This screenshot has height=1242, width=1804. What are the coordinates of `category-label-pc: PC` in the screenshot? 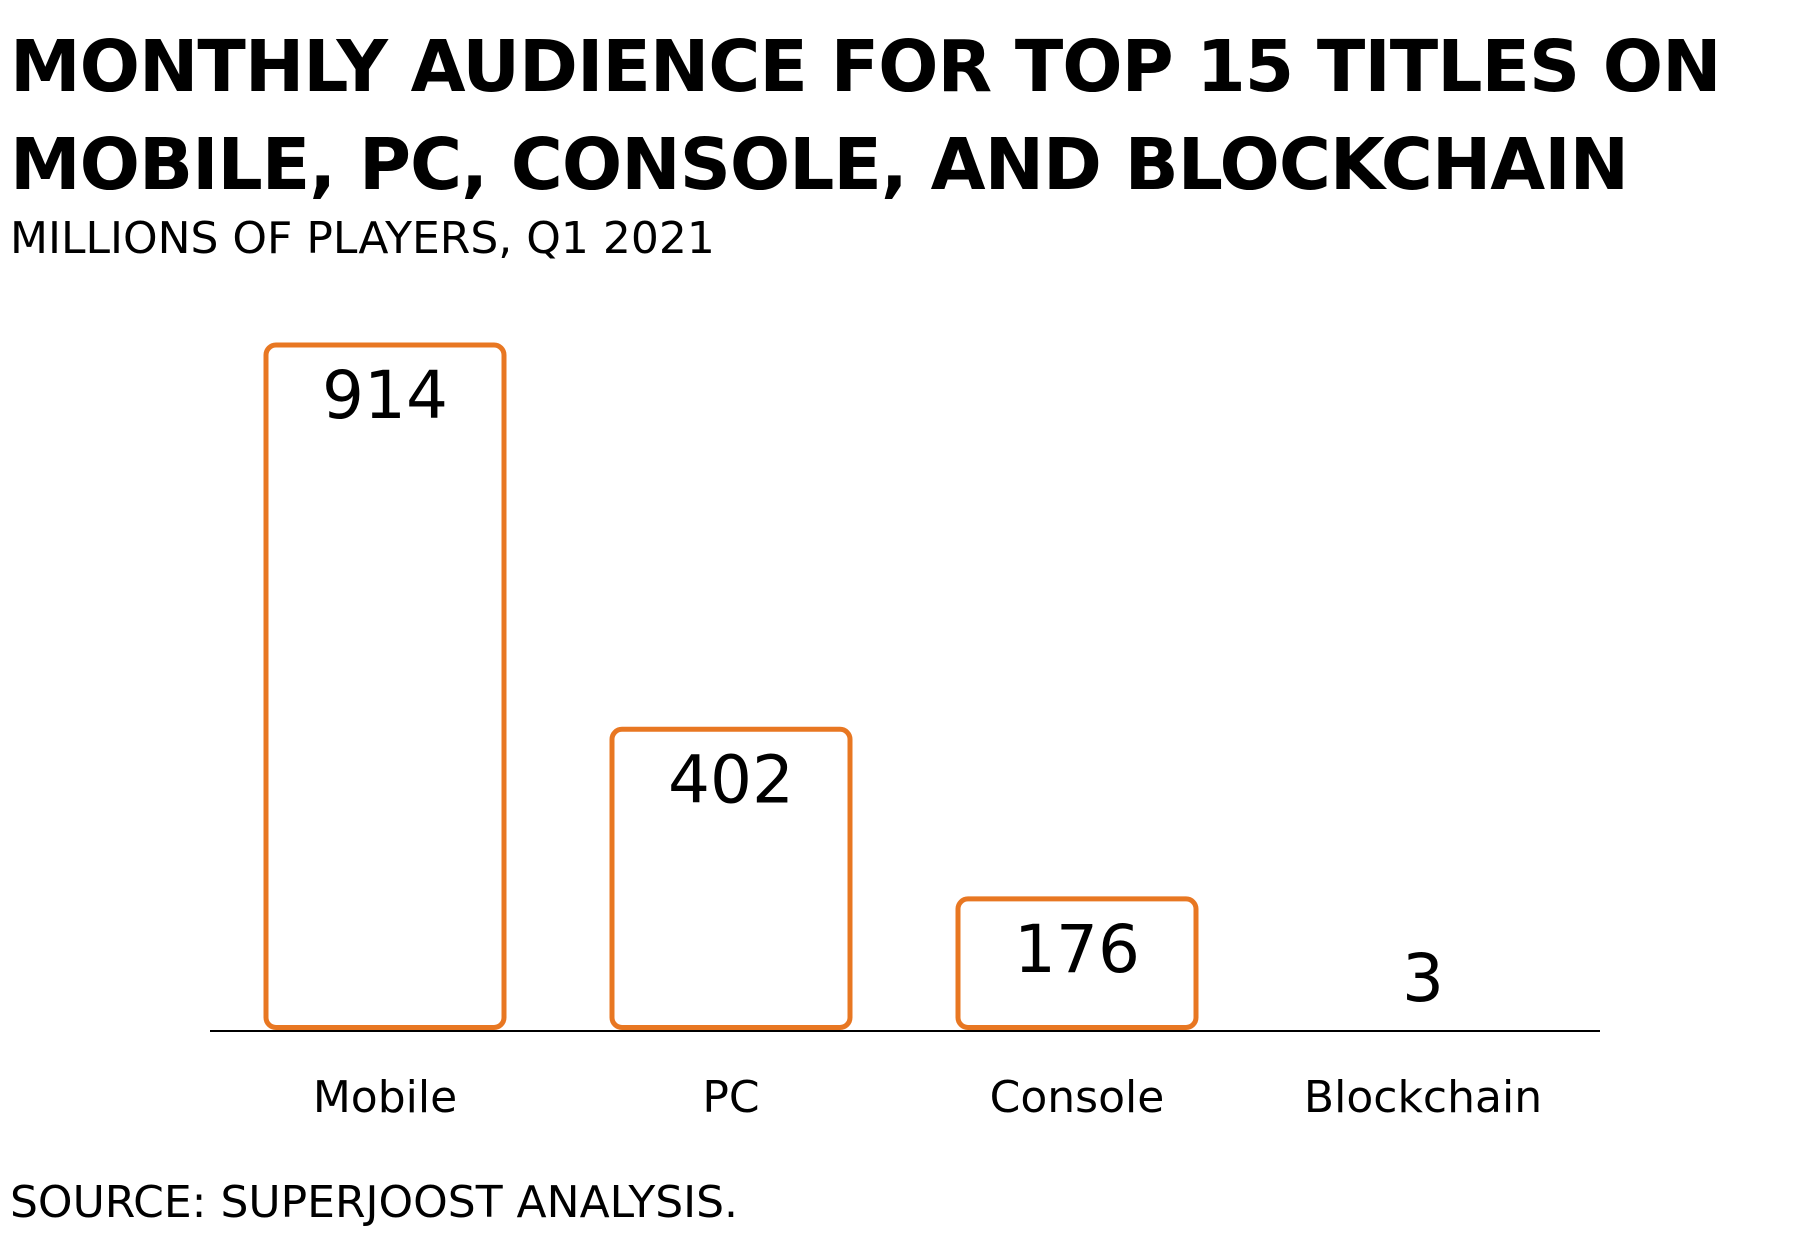 It's located at (730, 1097).